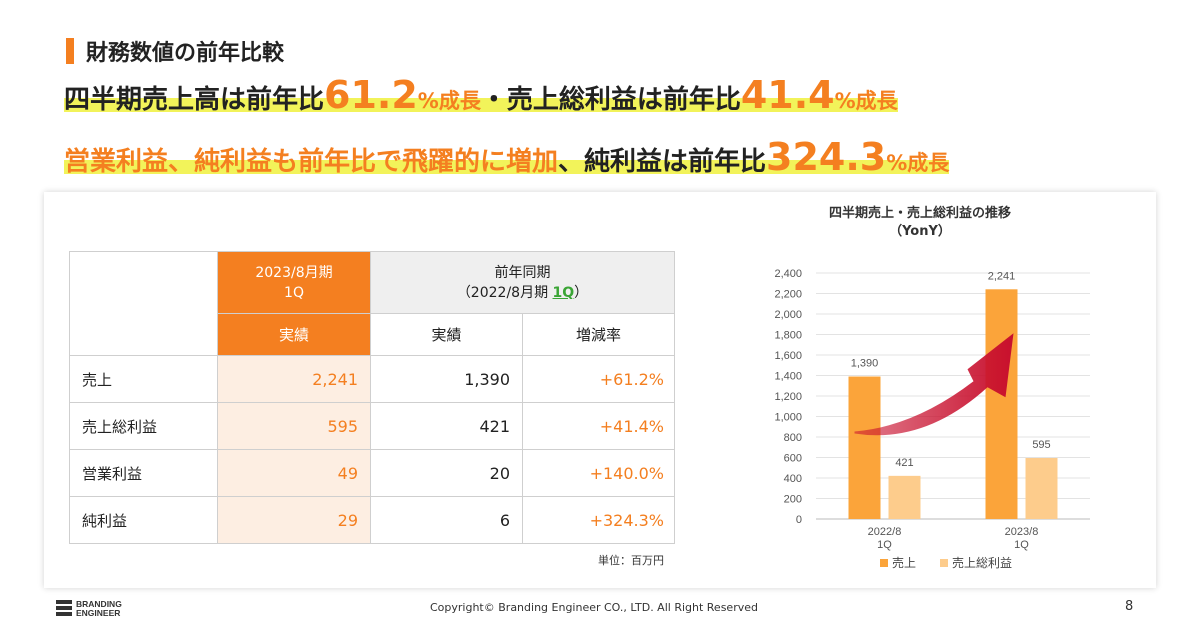 The height and width of the screenshot is (630, 1200). I want to click on headline1-pct1: %成長, so click(449, 101).